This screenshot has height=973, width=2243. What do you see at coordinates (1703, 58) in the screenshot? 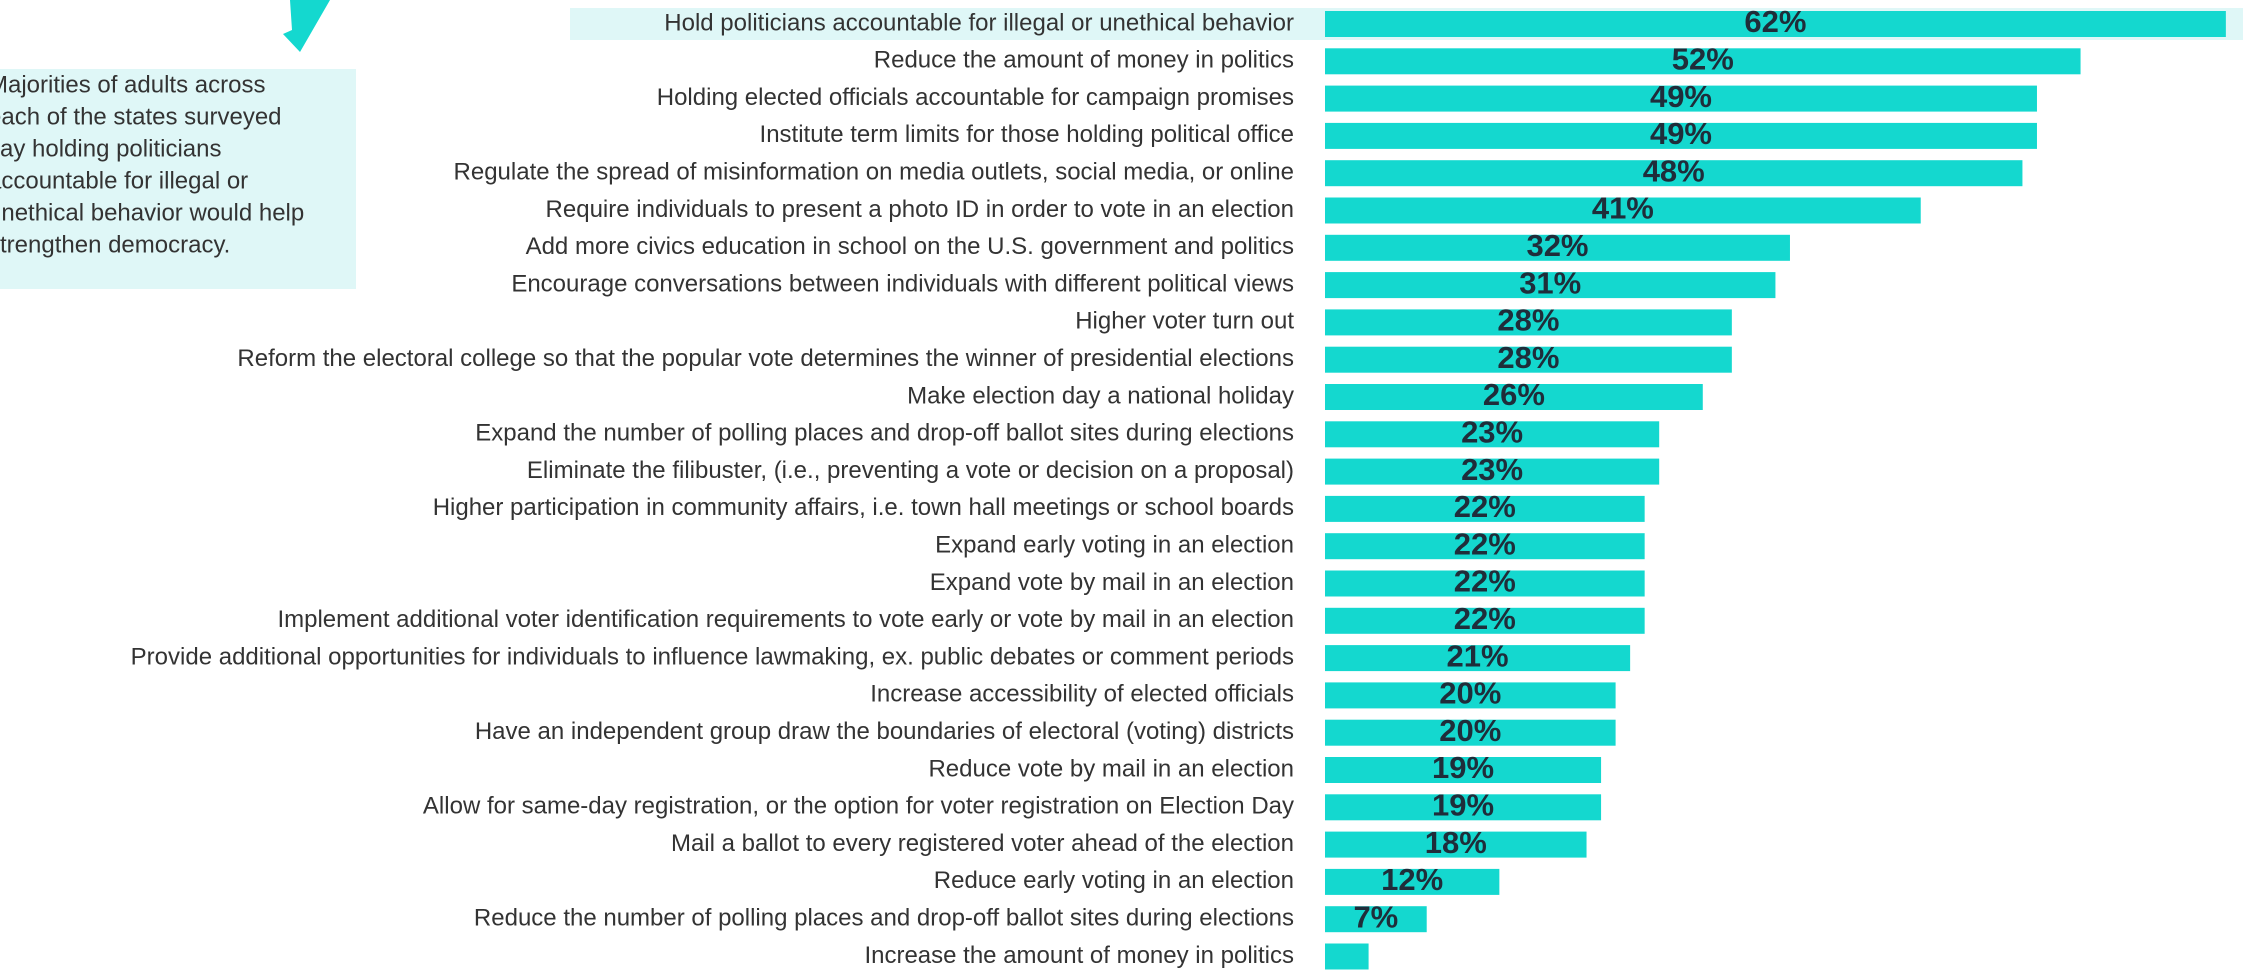
I see `value-label: 52%` at bounding box center [1703, 58].